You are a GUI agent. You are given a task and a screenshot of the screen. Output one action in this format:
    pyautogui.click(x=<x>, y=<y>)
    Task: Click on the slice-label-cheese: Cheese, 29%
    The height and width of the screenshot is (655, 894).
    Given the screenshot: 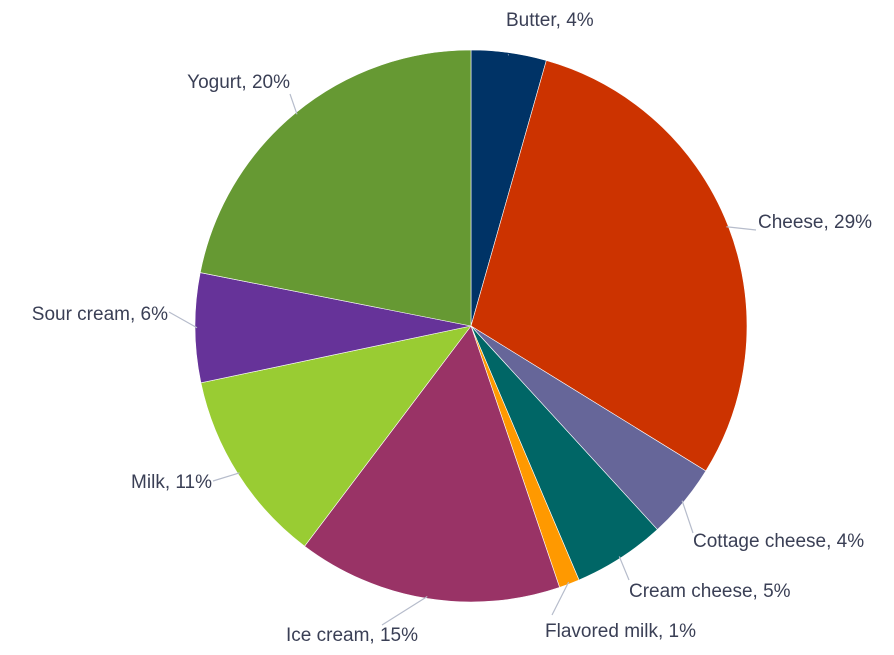 What is the action you would take?
    pyautogui.click(x=815, y=222)
    